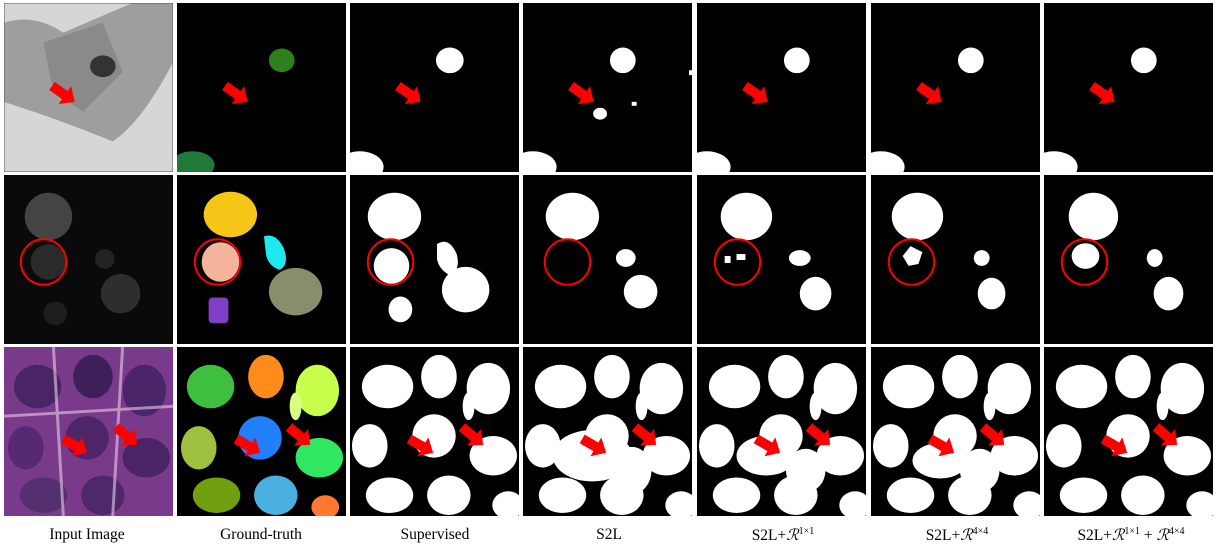 The width and height of the screenshot is (1218, 552). Describe the element at coordinates (88, 87) in the screenshot. I see `panel-input-row-1-arrow` at that location.